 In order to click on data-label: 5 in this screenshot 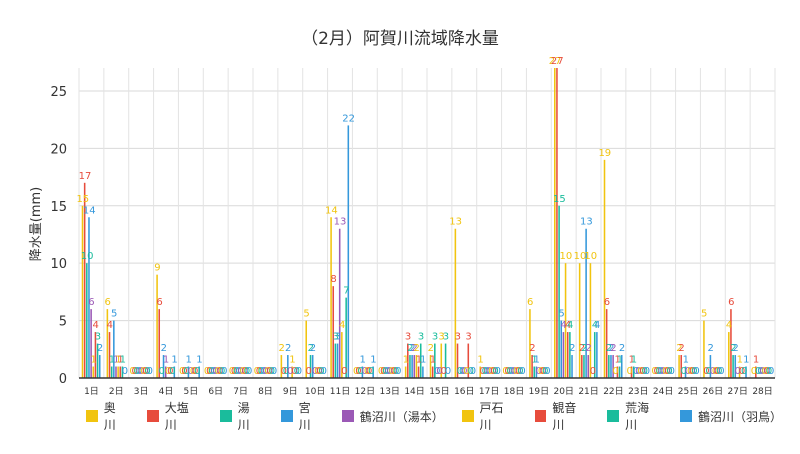, I will do `click(114, 314)`.